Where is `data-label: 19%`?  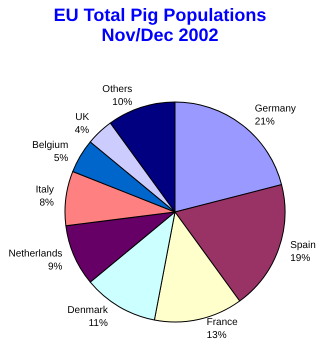 data-label: 19% is located at coordinates (300, 258).